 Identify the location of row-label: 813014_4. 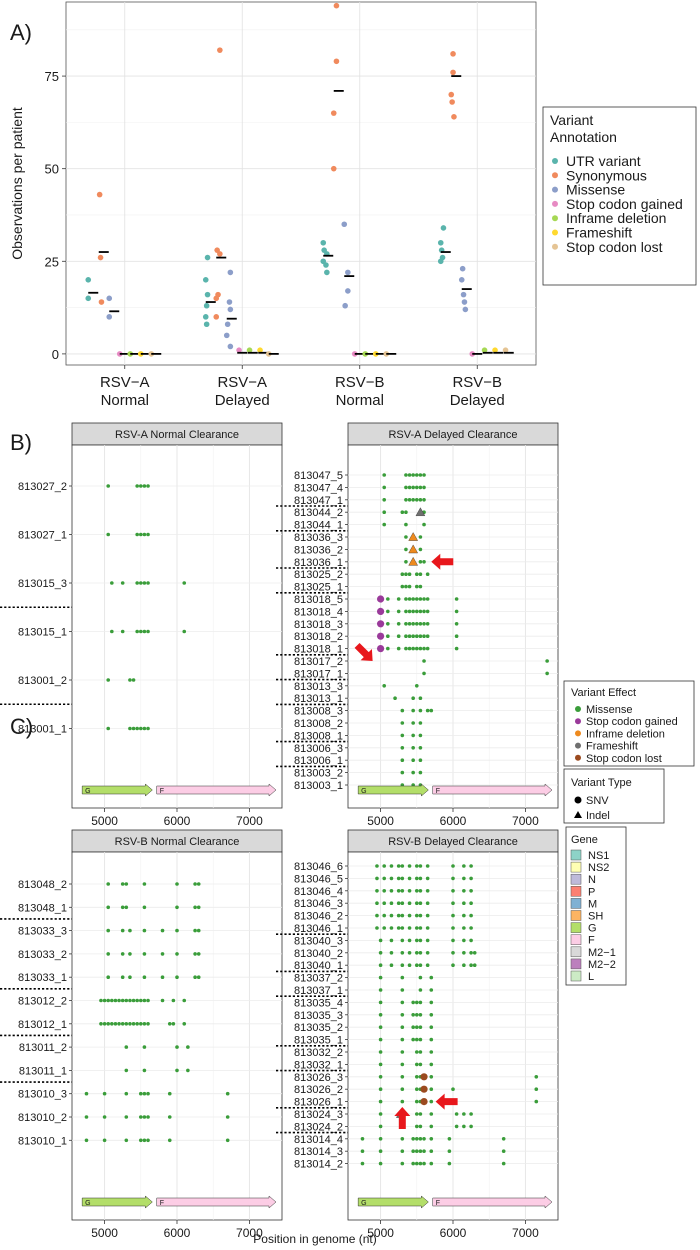
(318, 1140).